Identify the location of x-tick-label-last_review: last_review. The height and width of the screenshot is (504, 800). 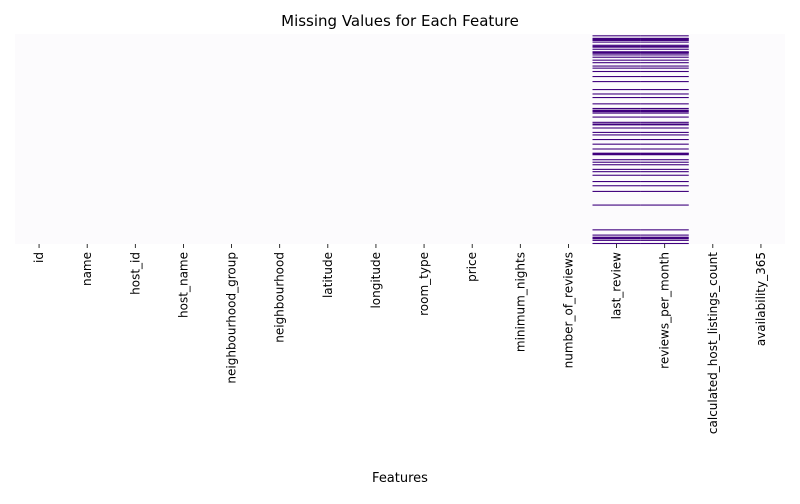
(617, 286).